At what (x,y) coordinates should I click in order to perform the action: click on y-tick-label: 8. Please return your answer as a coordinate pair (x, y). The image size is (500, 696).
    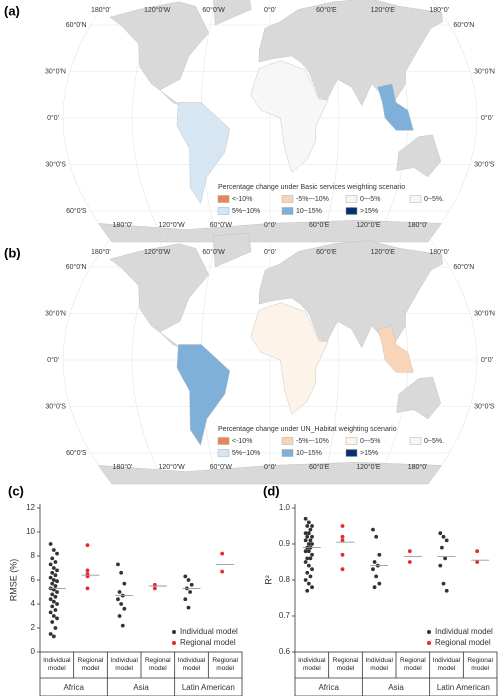
    Looking at the image, I should click on (33, 555).